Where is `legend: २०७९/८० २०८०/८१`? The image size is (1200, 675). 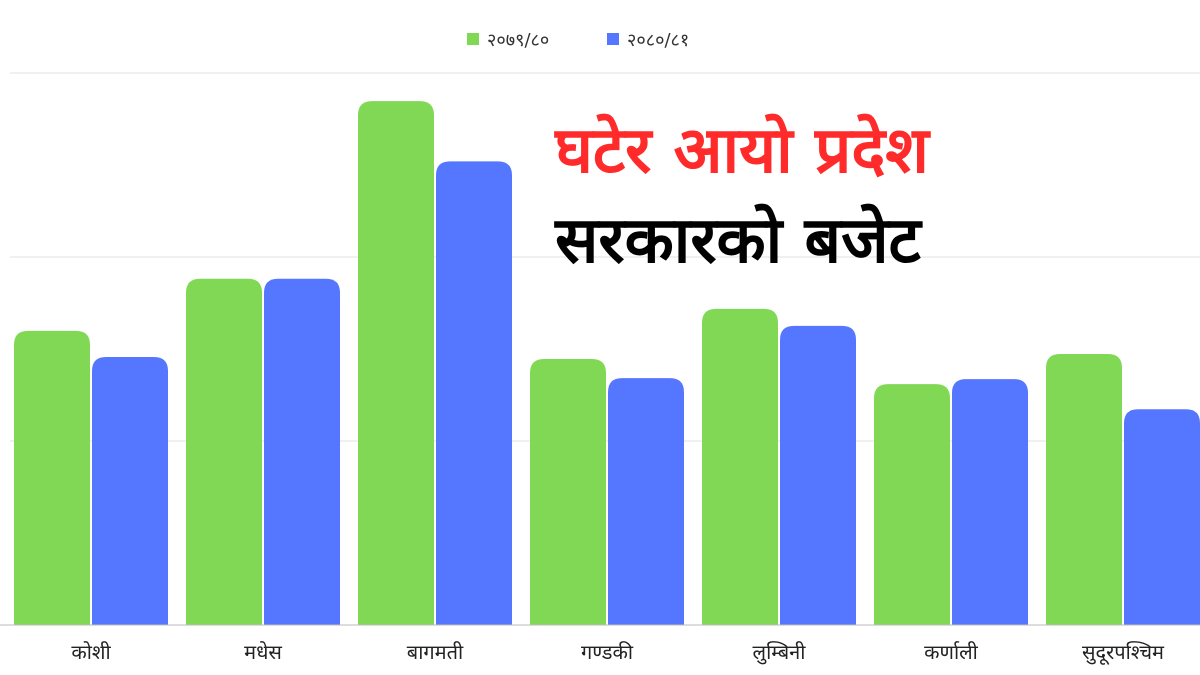
legend: २०७९/८० २०८०/८१ is located at coordinates (578, 40).